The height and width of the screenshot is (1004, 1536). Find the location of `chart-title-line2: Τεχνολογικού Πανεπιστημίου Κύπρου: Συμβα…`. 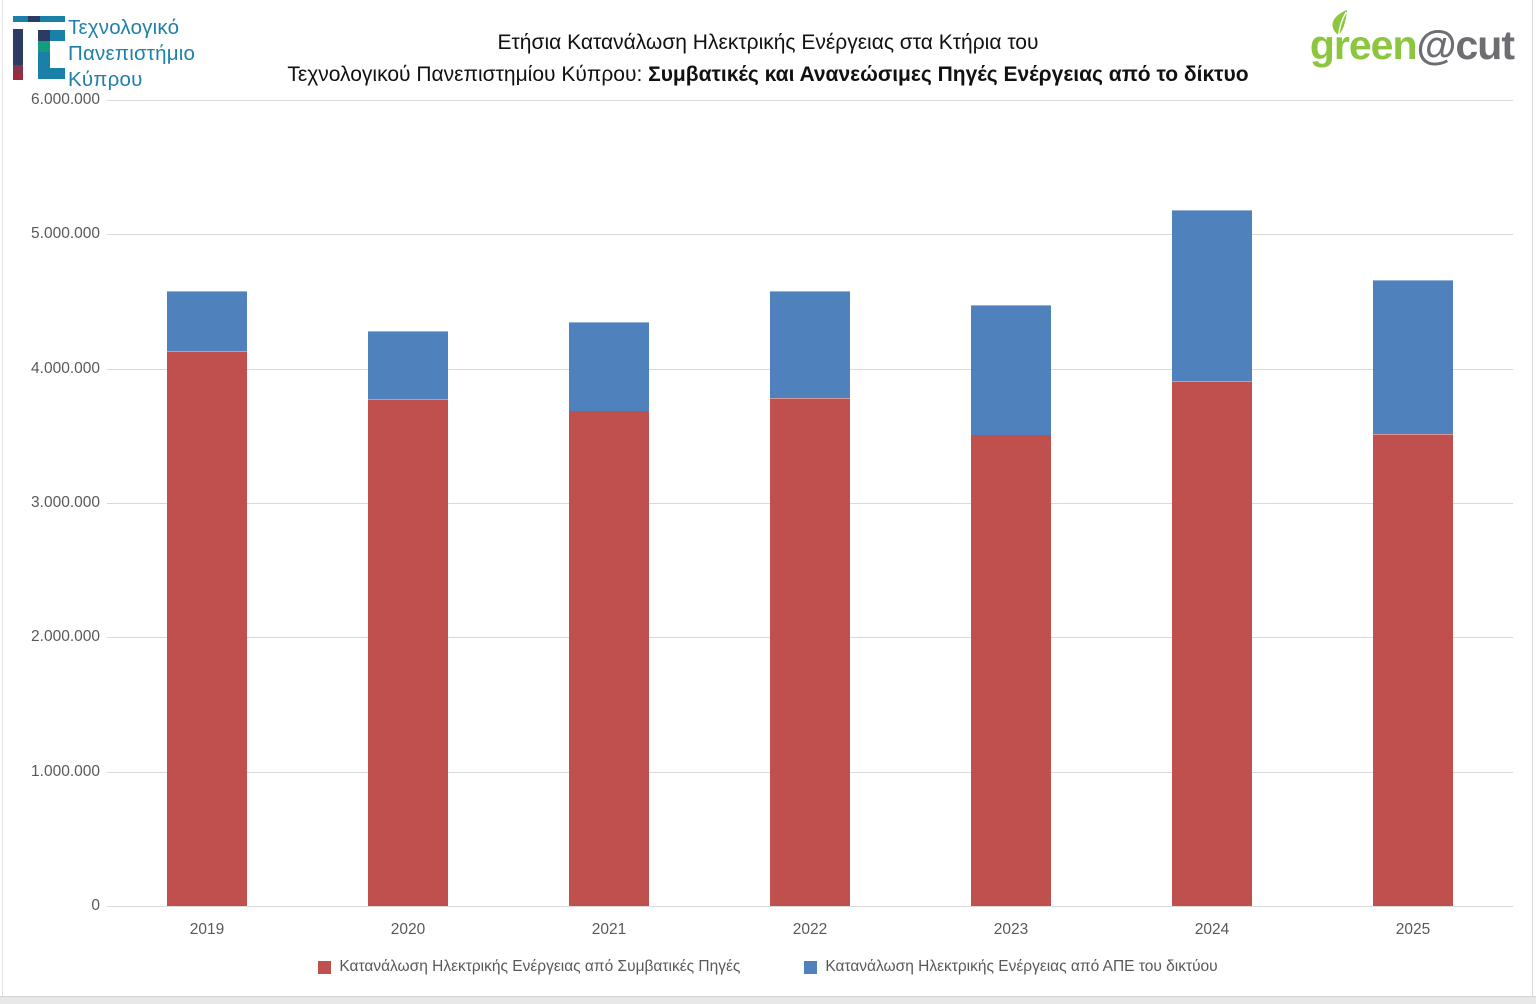

chart-title-line2: Τεχνολογικού Πανεπιστημίου Κύπρου: Συμβα… is located at coordinates (768, 75).